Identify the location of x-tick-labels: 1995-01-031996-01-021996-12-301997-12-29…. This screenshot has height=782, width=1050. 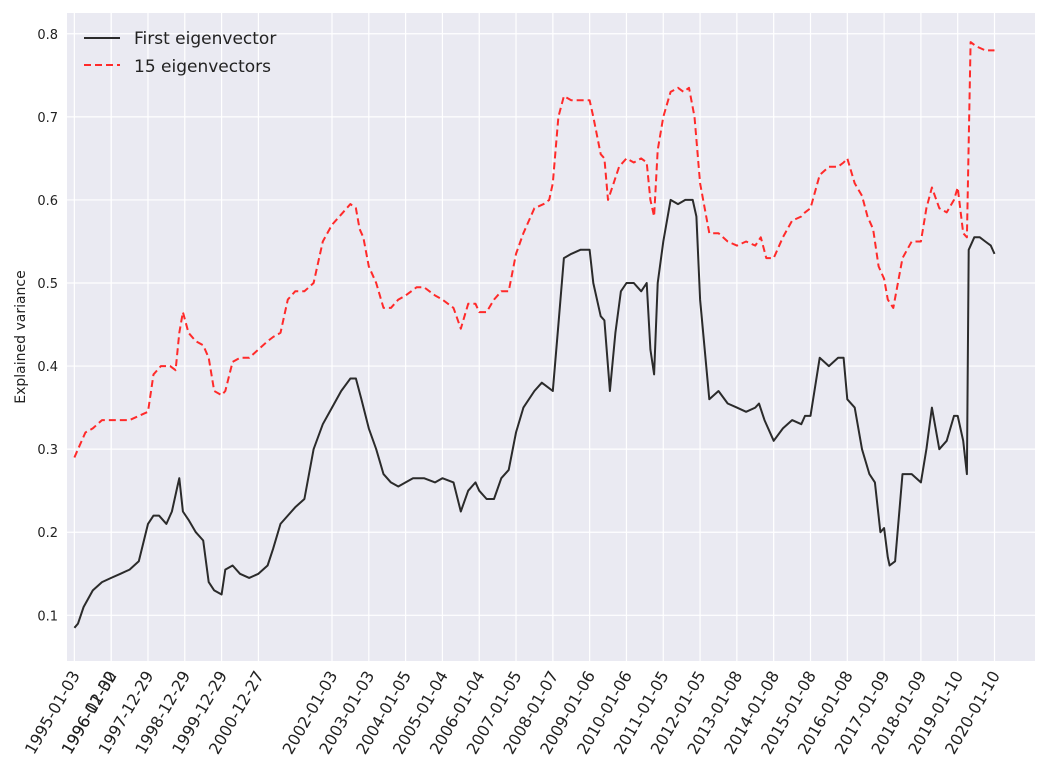
(512, 713).